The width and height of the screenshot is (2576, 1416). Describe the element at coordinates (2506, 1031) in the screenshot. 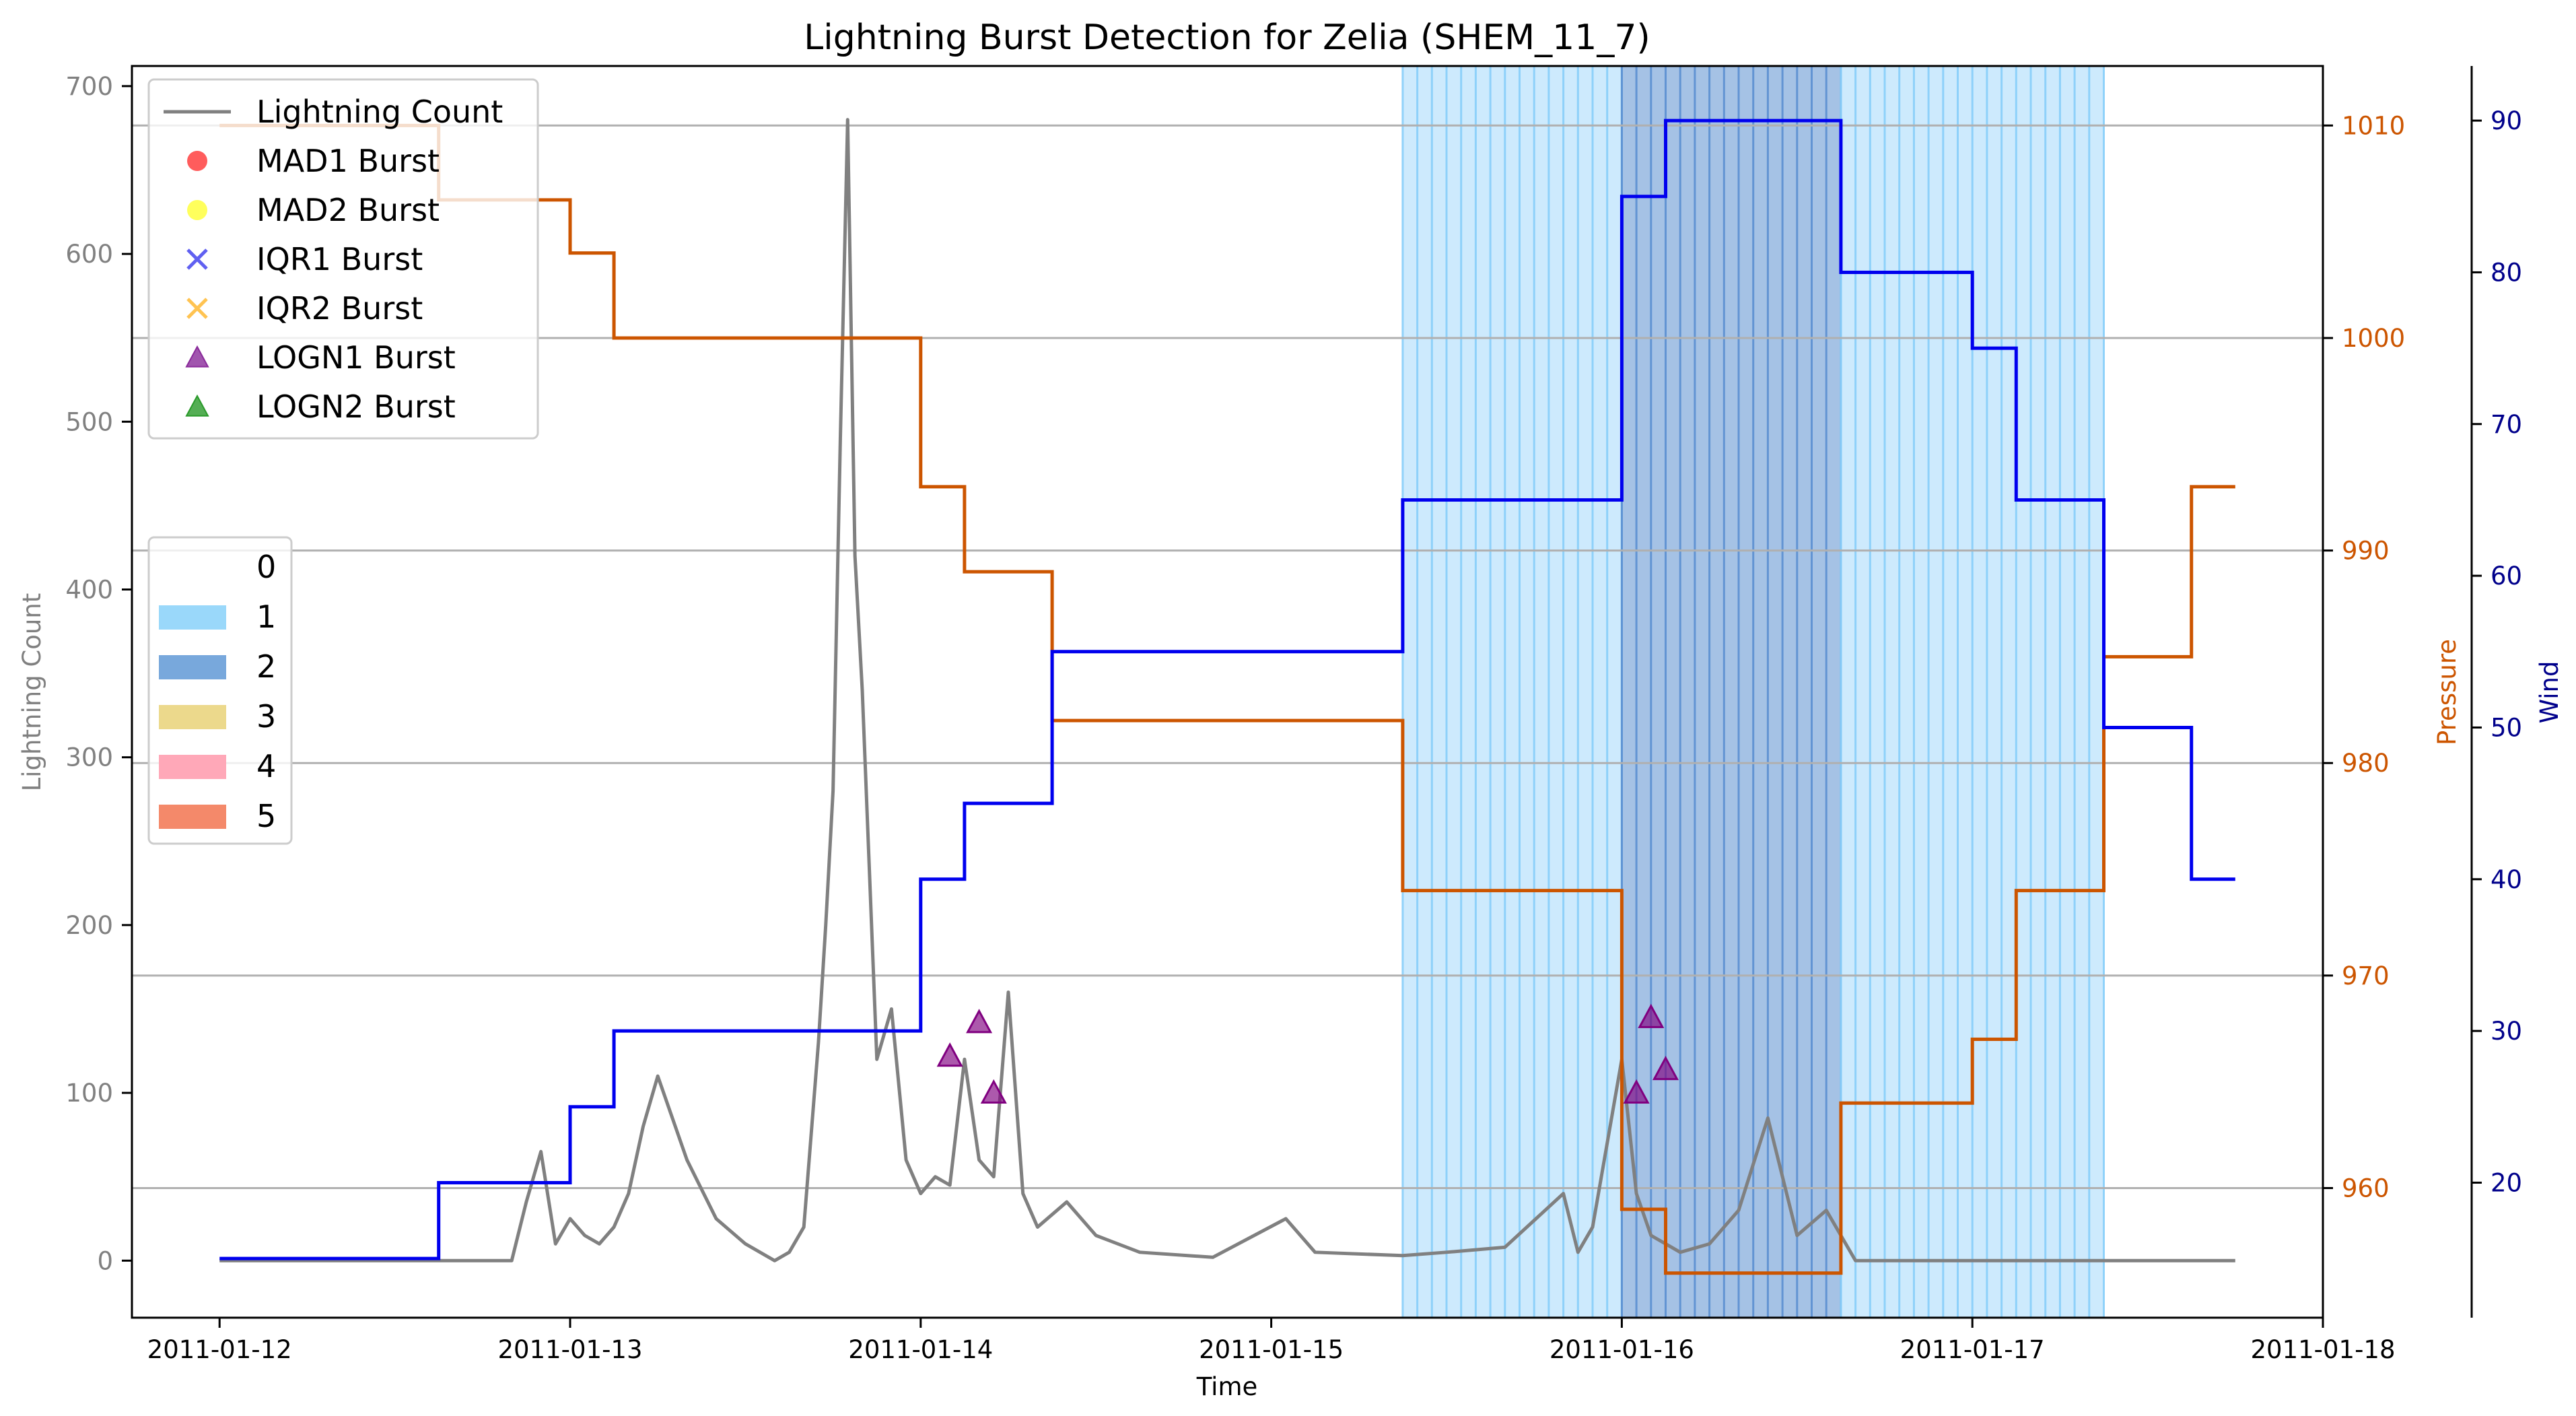

I see `wind-tick-label: 30` at that location.